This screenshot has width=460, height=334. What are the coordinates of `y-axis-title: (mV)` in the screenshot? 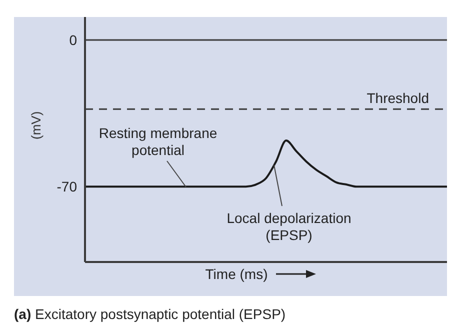 It's located at (36, 125).